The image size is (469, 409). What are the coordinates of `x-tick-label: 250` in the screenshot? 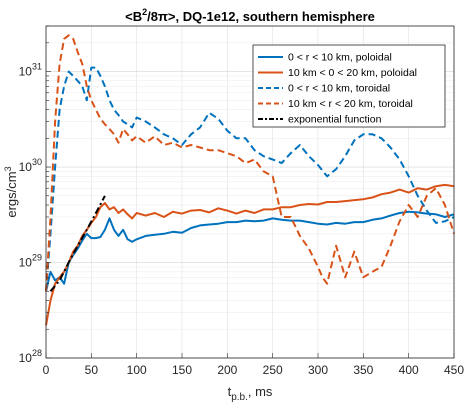 It's located at (273, 370).